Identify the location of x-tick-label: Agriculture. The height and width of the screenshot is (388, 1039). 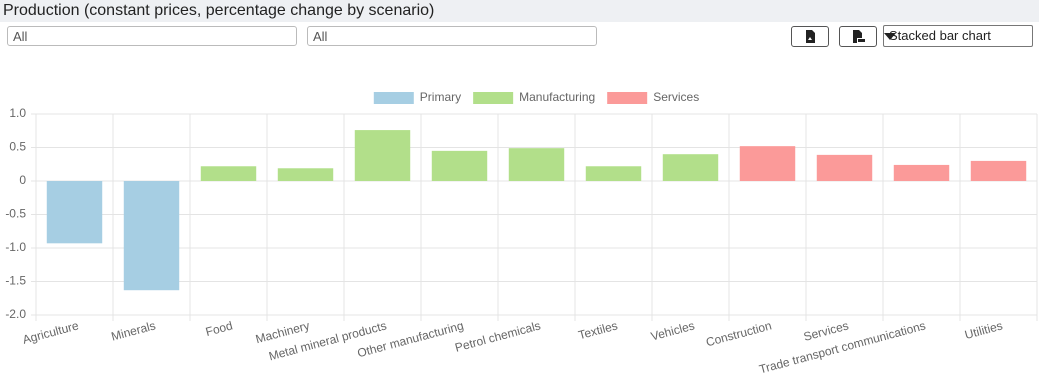
(50, 332).